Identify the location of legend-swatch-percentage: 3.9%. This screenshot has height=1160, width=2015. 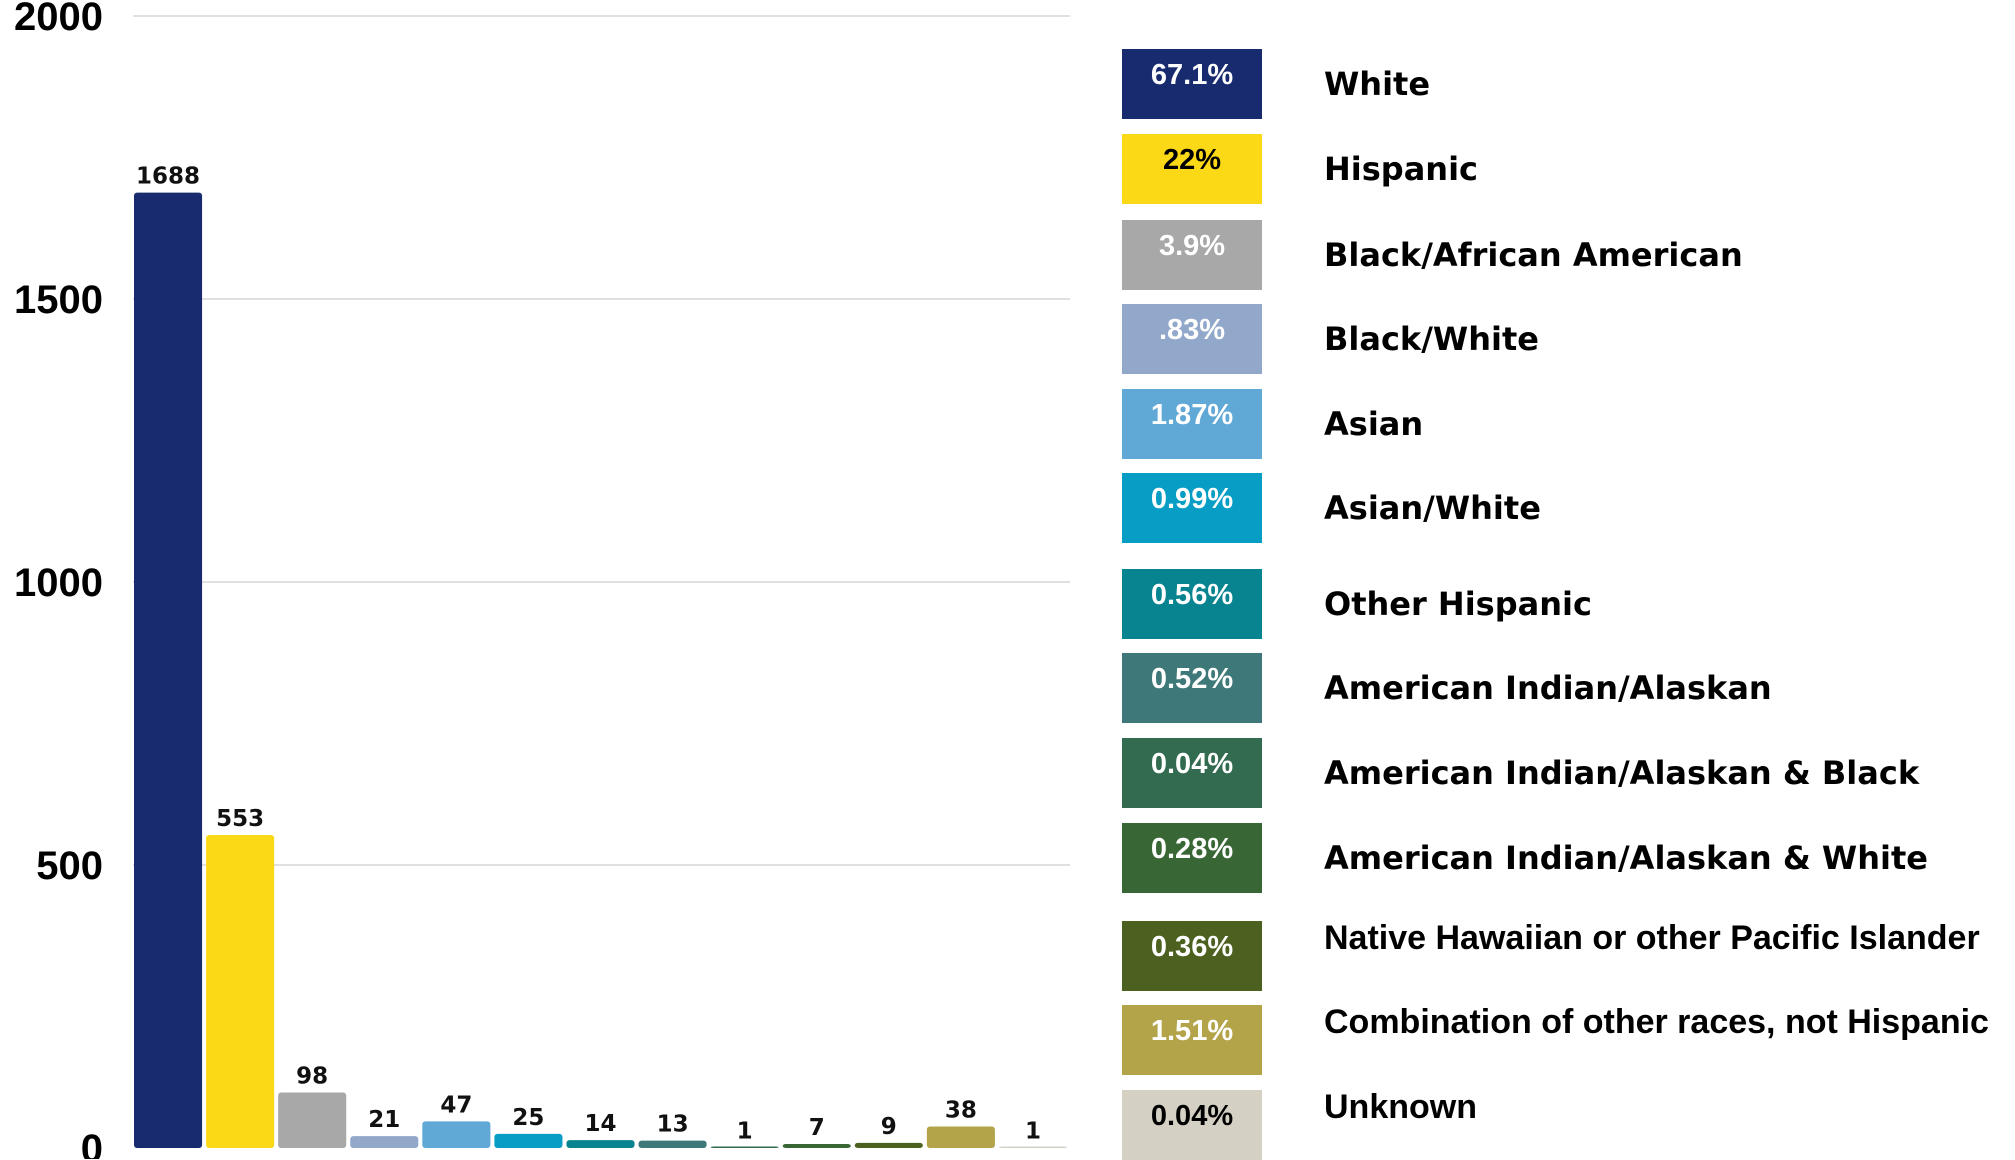
(1192, 255).